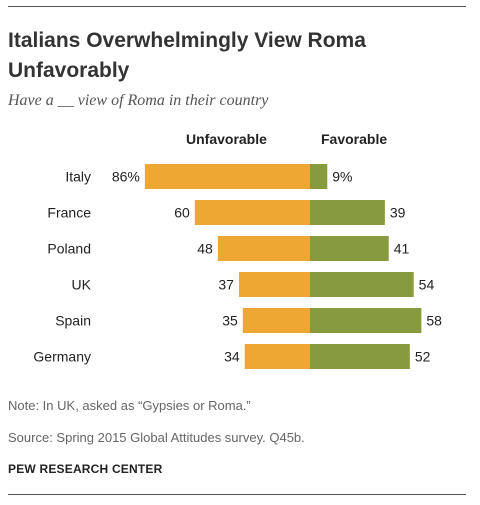 This screenshot has height=505, width=480. I want to click on chart-subtitle: Have a __ view of Roma in their country, so click(138, 100).